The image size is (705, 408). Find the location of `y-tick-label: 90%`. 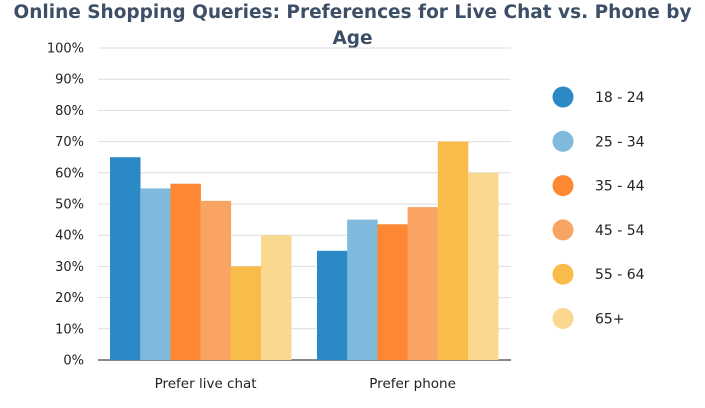

y-tick-label: 90% is located at coordinates (69, 80).